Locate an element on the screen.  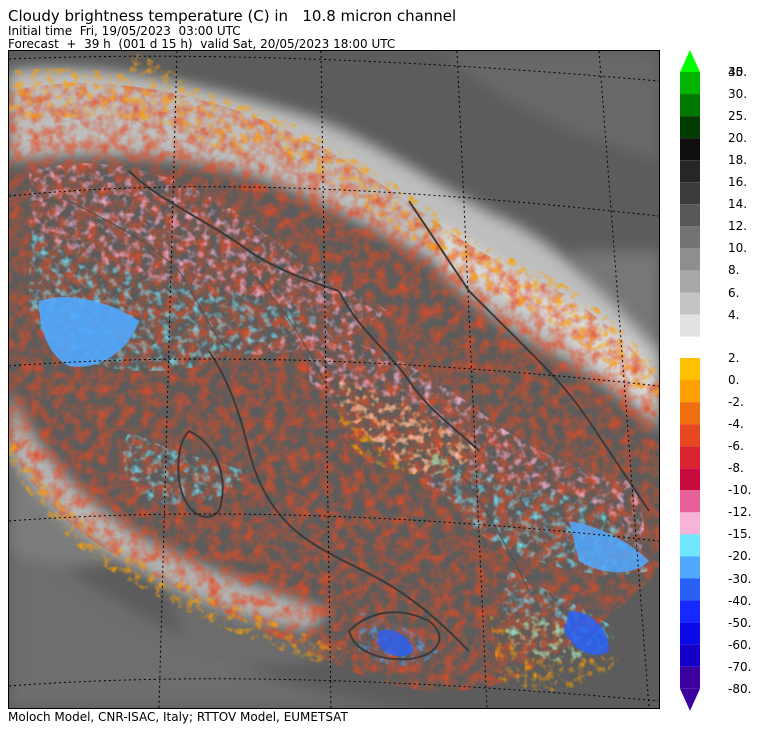
legend-label: -6. is located at coordinates (736, 446).